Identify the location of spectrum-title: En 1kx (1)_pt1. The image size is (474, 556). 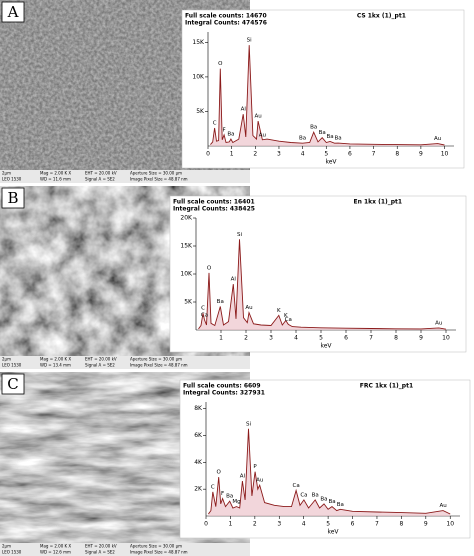
(378, 202).